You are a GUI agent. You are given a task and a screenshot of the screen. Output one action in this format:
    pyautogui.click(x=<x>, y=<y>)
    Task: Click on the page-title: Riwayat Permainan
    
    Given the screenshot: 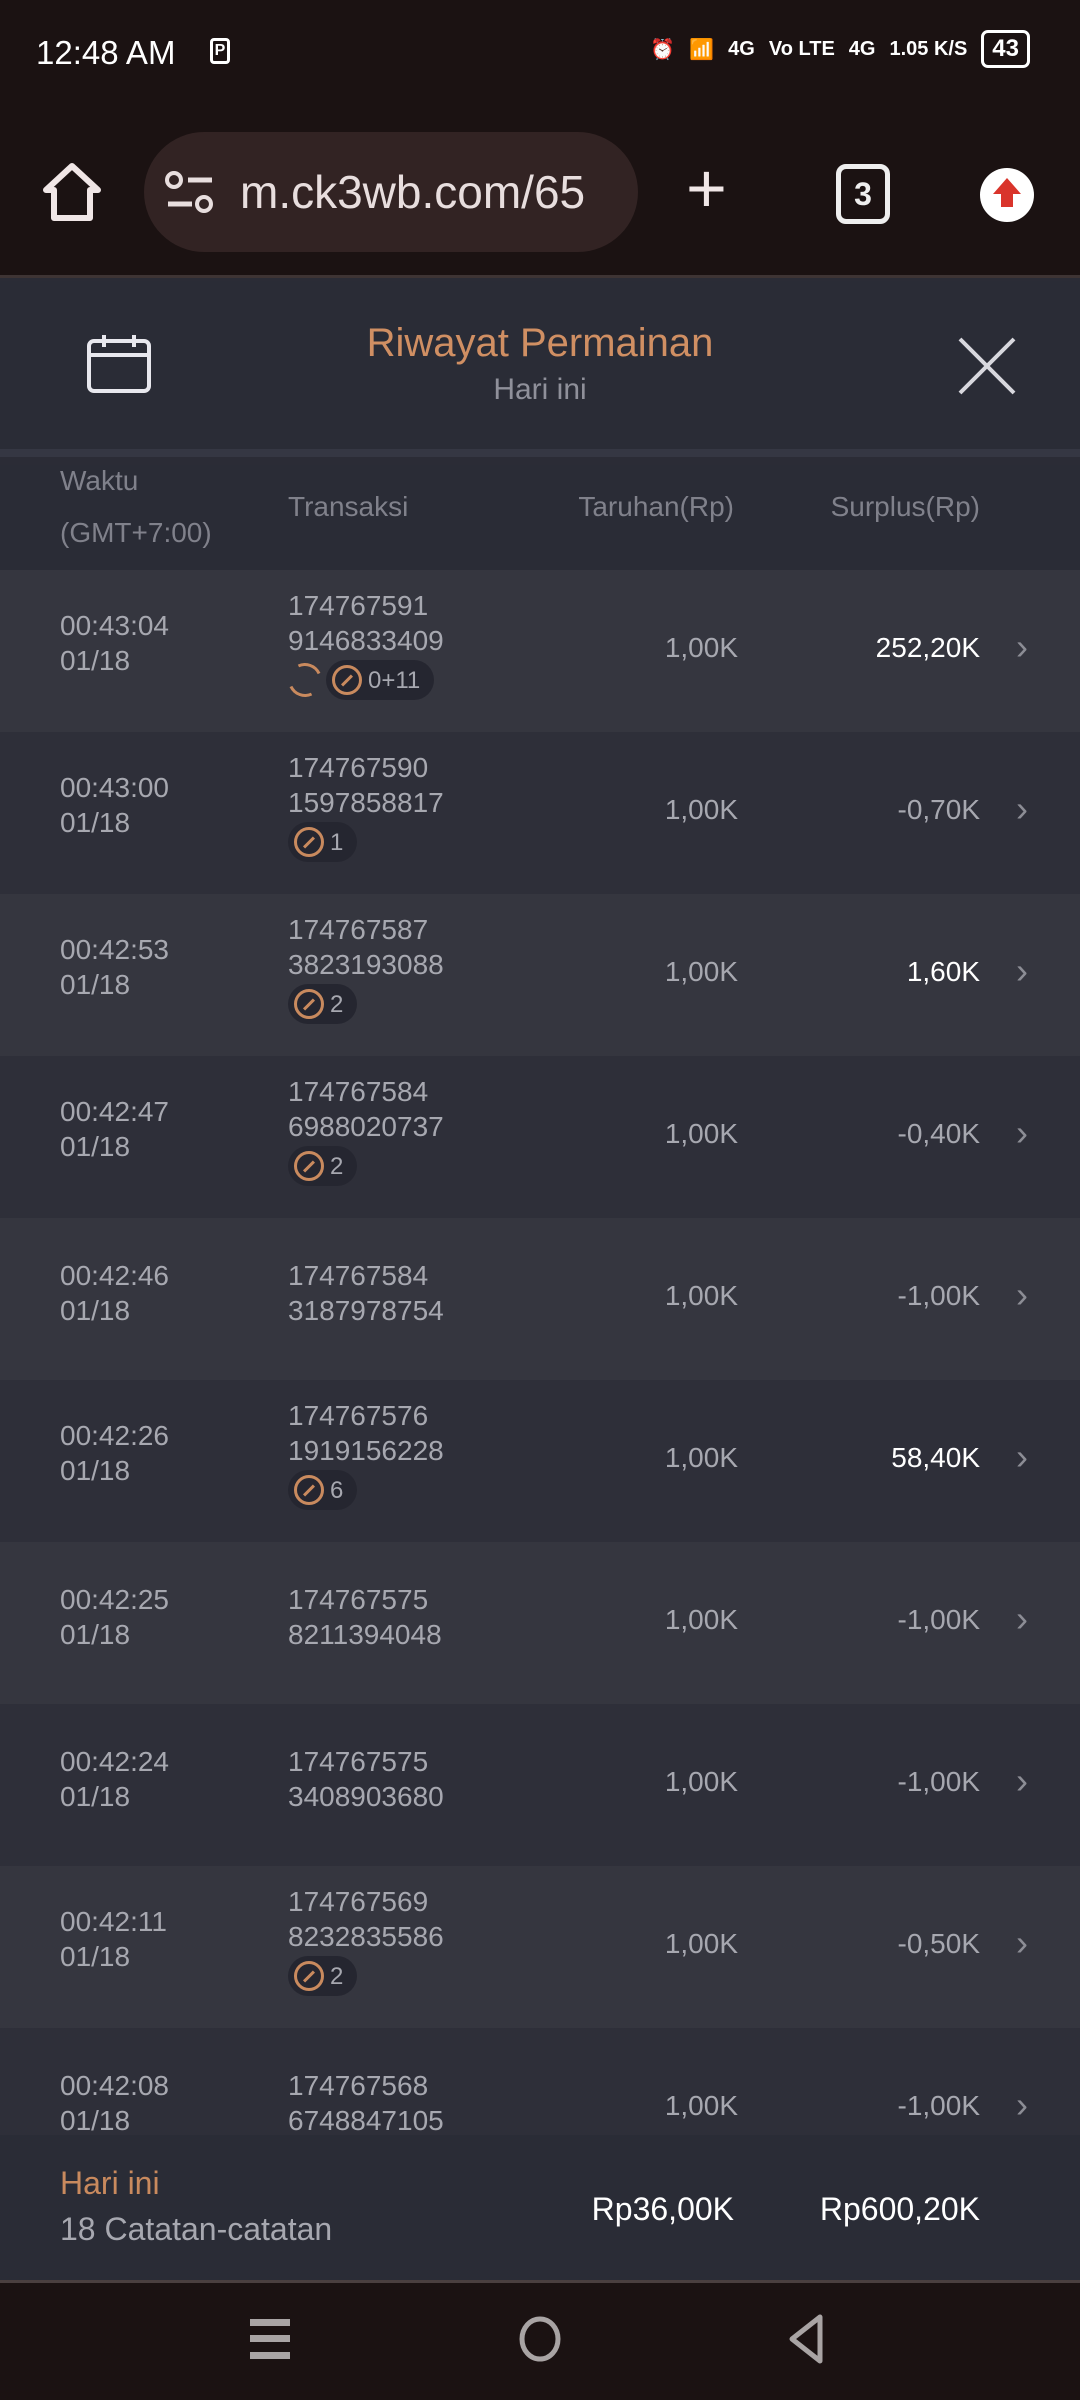 What is the action you would take?
    pyautogui.click(x=540, y=343)
    